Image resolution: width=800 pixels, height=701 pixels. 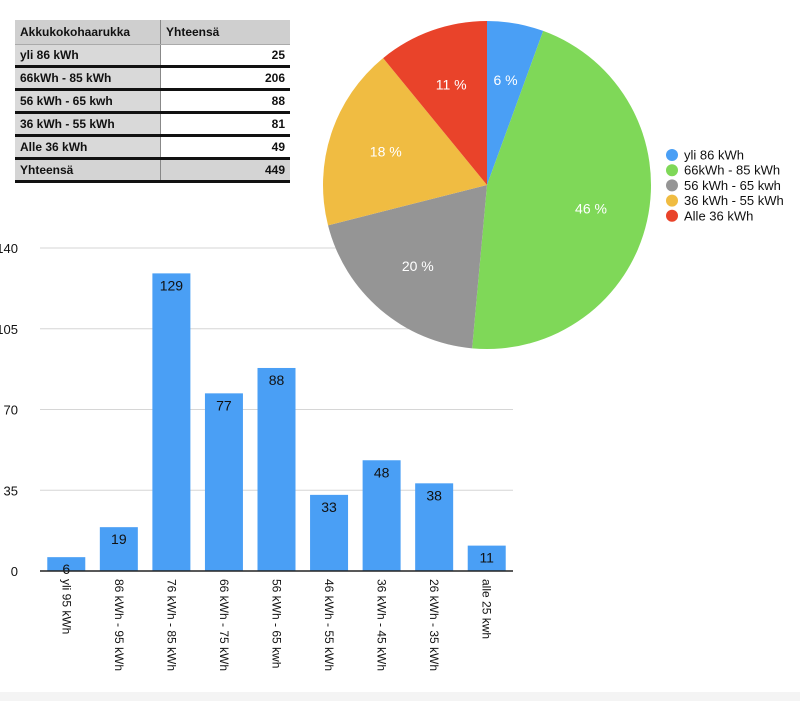 What do you see at coordinates (88, 124) in the screenshot?
I see `range-cell: 36 kWh - 55 kWh` at bounding box center [88, 124].